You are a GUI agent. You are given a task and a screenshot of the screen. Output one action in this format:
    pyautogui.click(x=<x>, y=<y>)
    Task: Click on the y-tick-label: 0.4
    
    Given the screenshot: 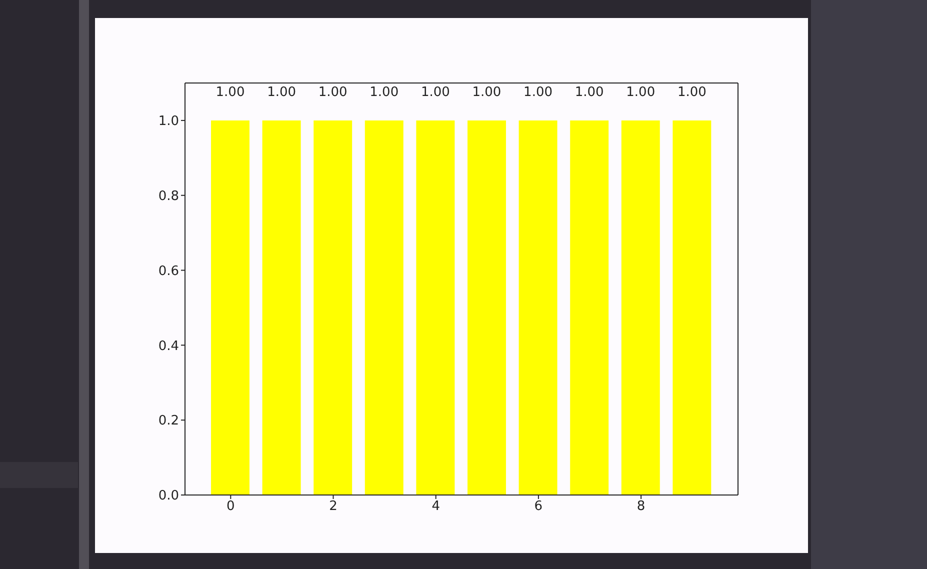 What is the action you would take?
    pyautogui.click(x=168, y=346)
    